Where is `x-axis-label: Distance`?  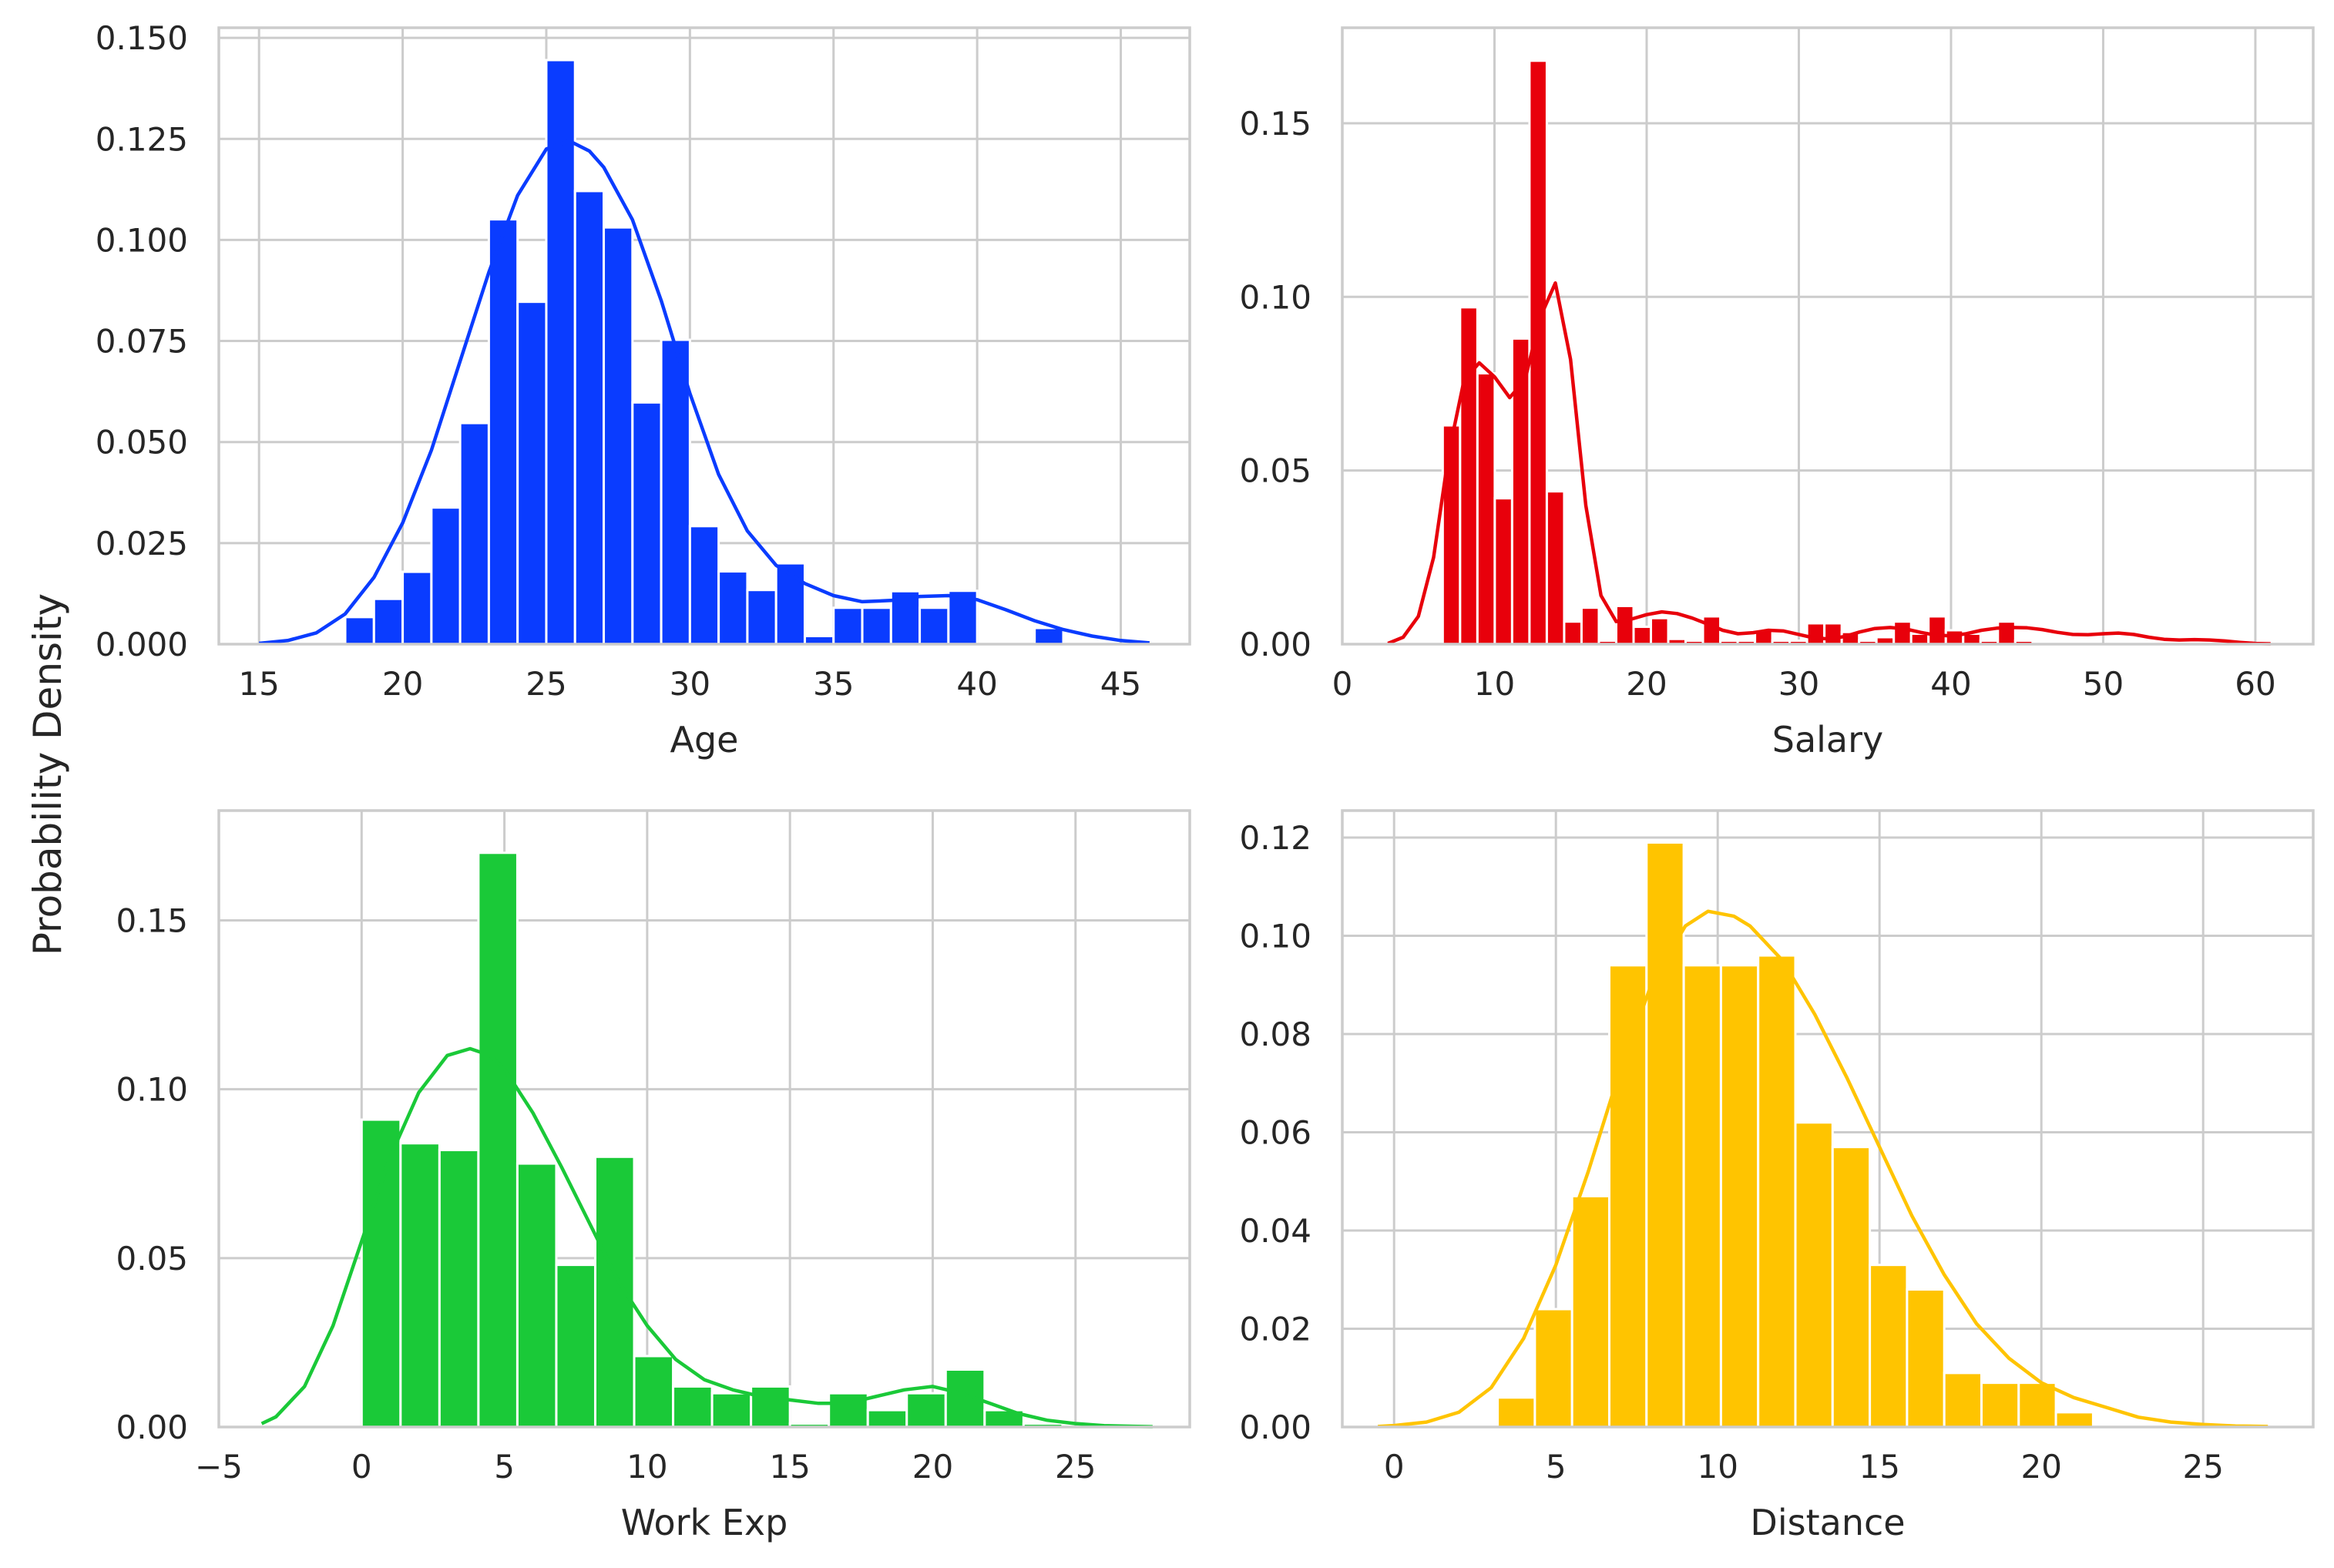 x-axis-label: Distance is located at coordinates (1827, 1522).